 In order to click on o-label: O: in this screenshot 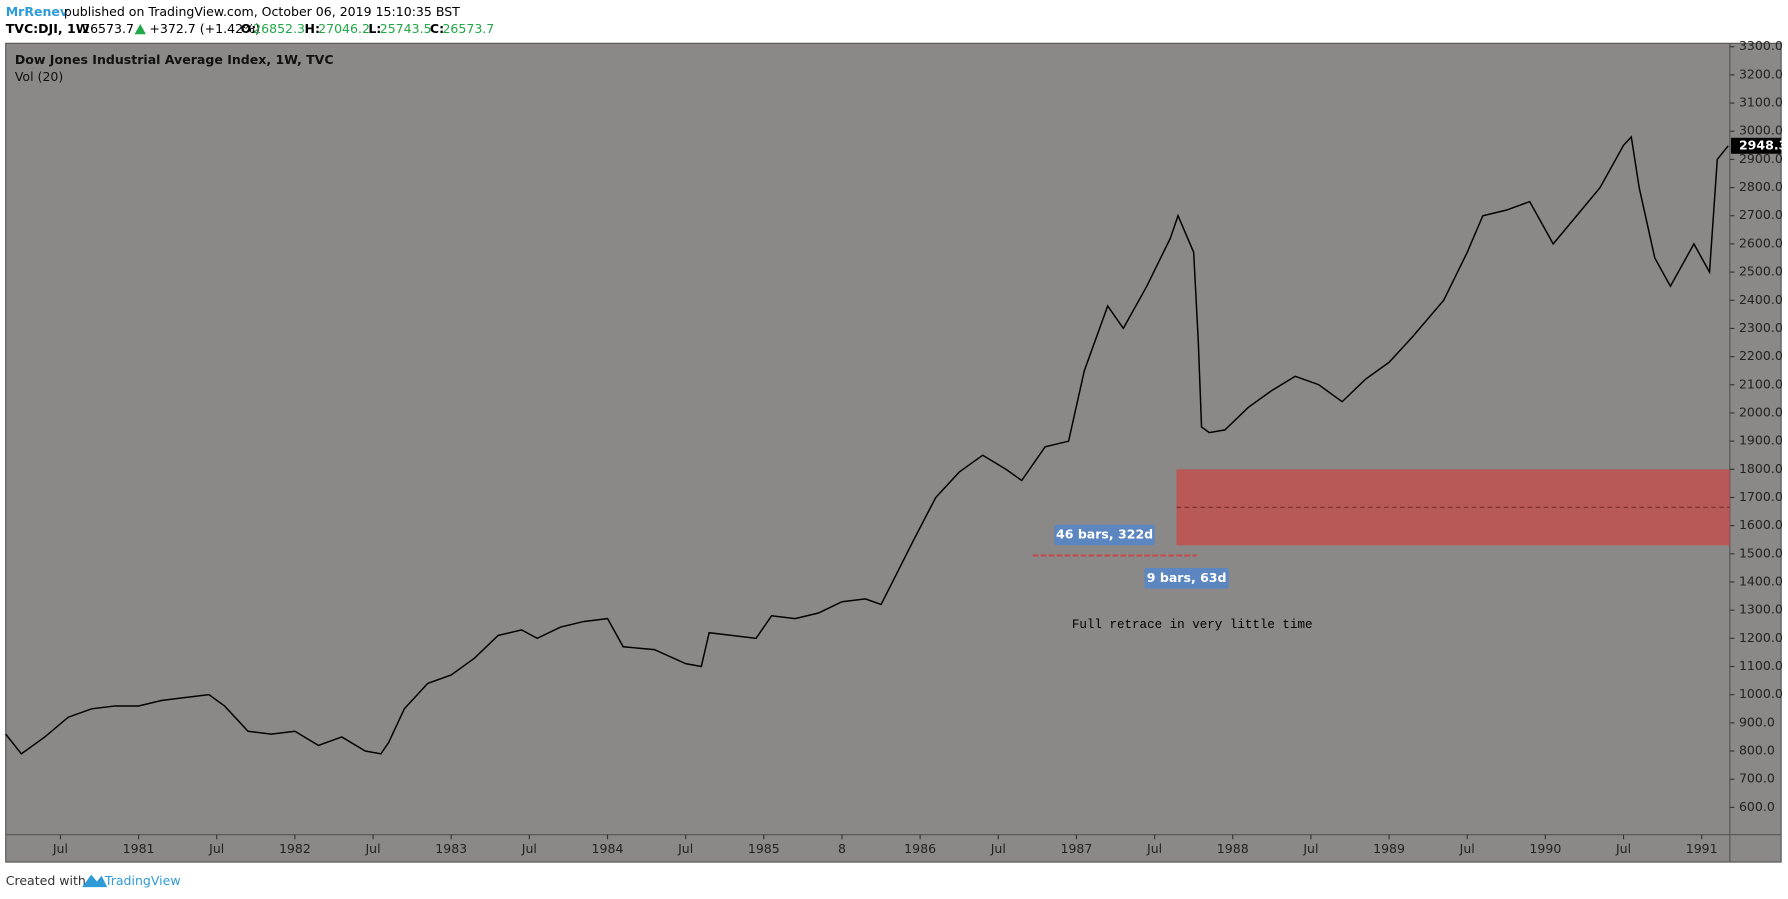, I will do `click(249, 28)`.